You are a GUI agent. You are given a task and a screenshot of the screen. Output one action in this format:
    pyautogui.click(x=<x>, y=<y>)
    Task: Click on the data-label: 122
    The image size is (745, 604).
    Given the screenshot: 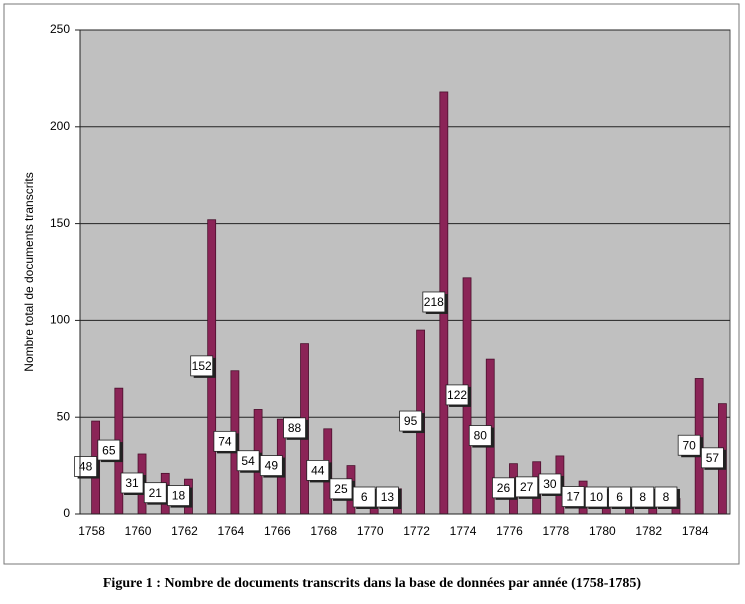 What is the action you would take?
    pyautogui.click(x=457, y=395)
    